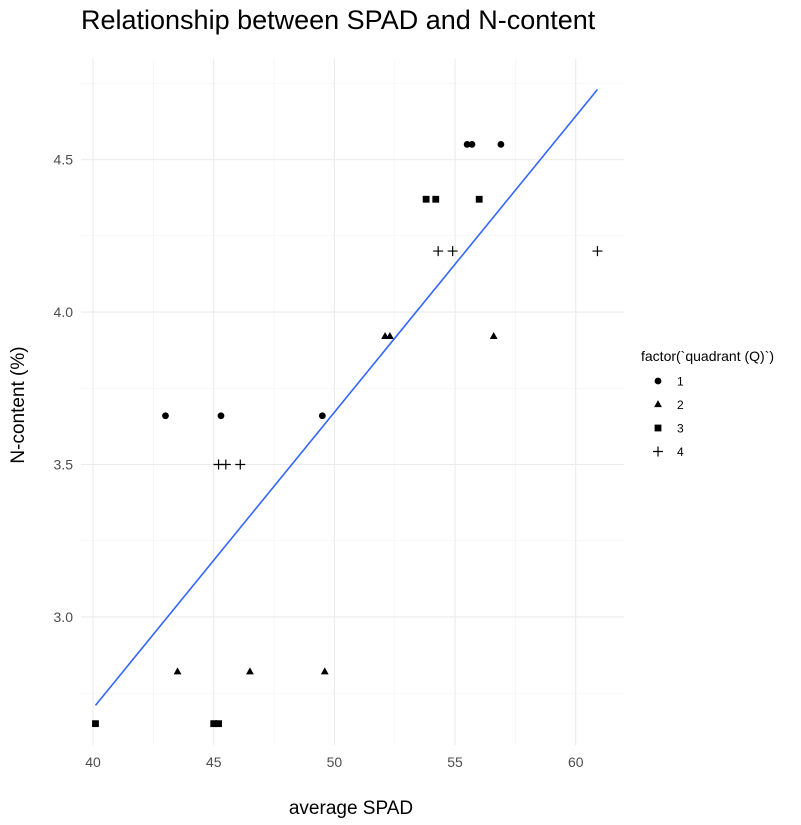  Describe the element at coordinates (64, 312) in the screenshot. I see `y-tick-label: 4.0` at that location.